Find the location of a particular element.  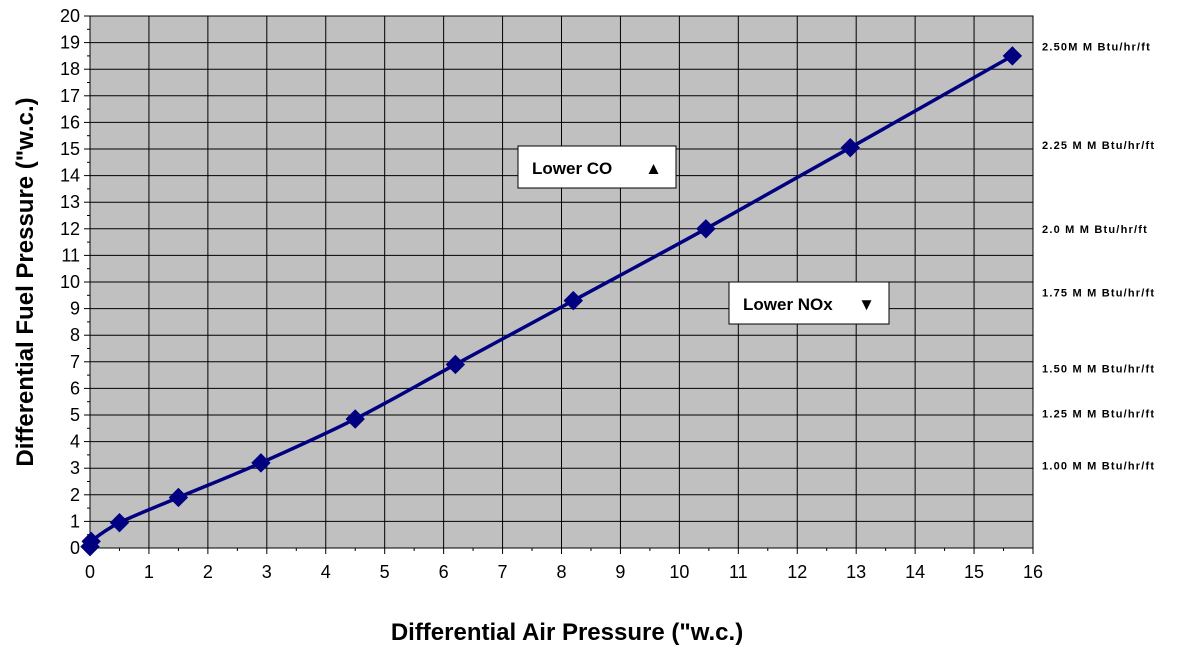

x-tick-label: 15 is located at coordinates (974, 572).